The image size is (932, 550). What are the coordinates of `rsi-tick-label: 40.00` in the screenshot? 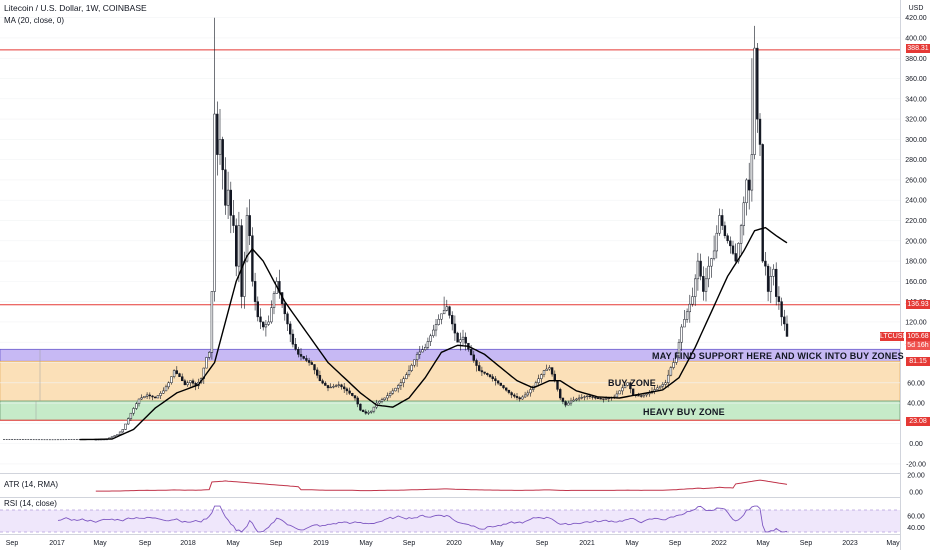 It's located at (916, 528).